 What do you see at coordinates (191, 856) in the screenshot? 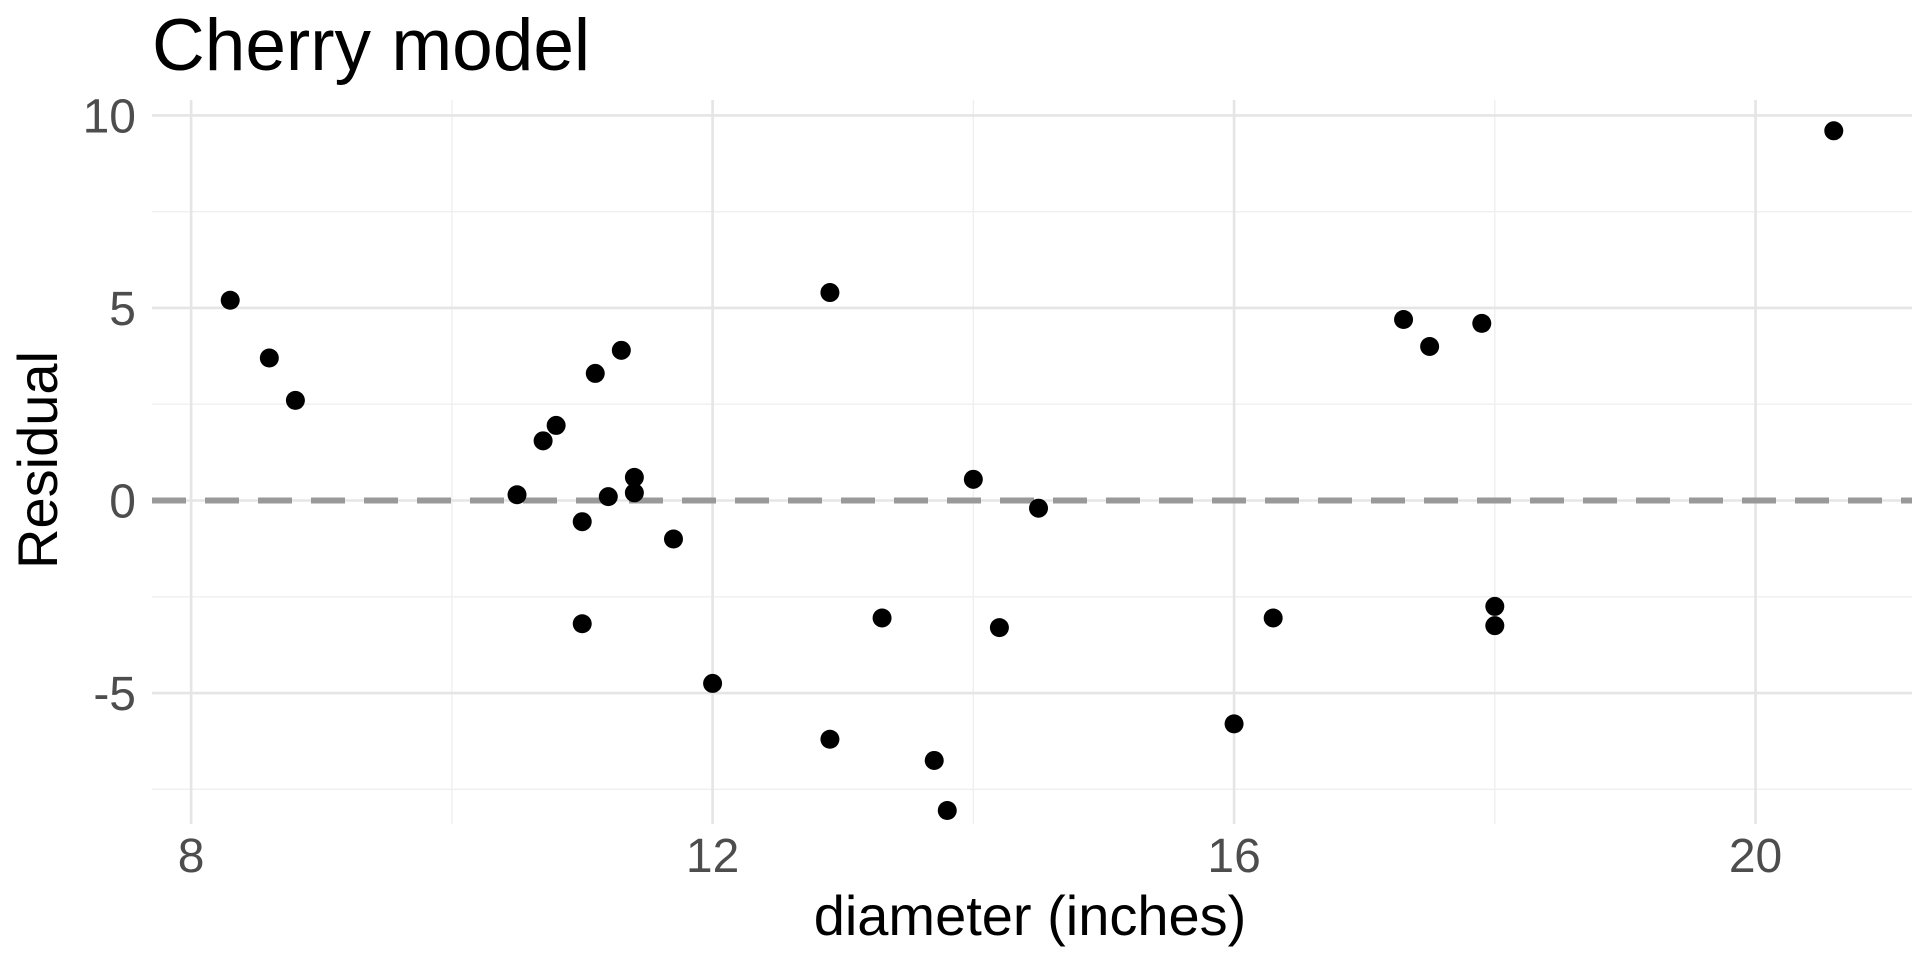
I see `x-tick-label: 8` at bounding box center [191, 856].